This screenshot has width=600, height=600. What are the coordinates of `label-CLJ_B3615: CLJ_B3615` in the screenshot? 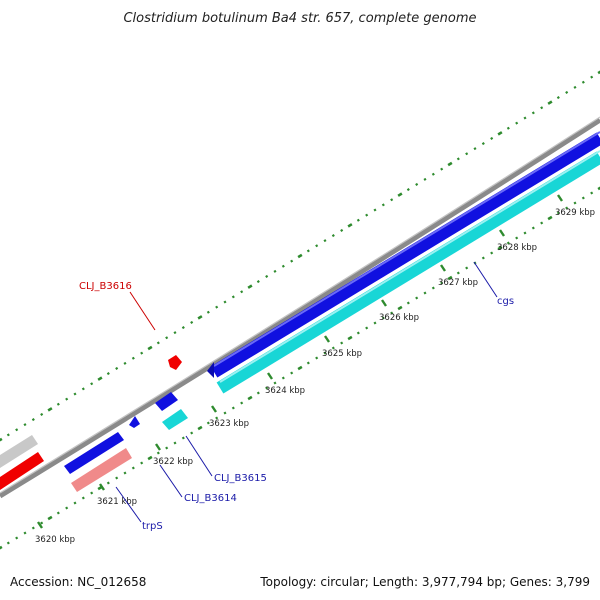 It's located at (240, 478).